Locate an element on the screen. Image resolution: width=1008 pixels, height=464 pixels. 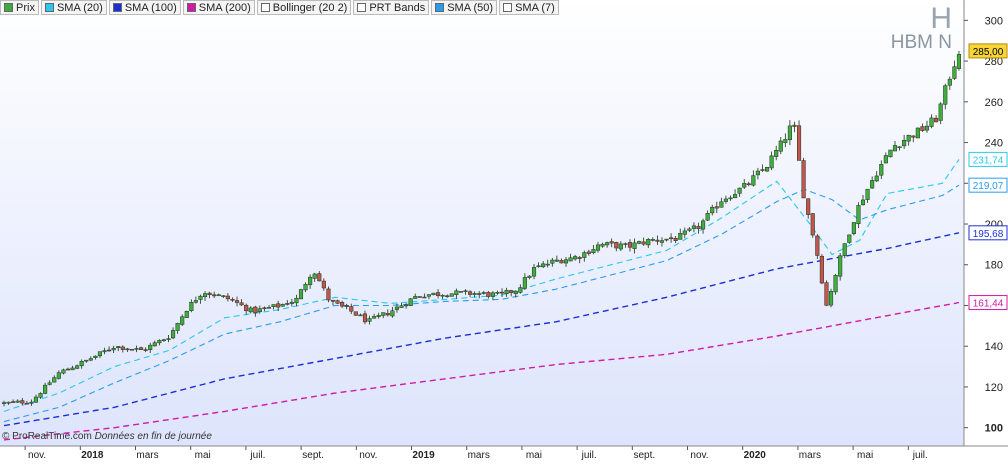
instrument-name: HBM N is located at coordinates (921, 42).